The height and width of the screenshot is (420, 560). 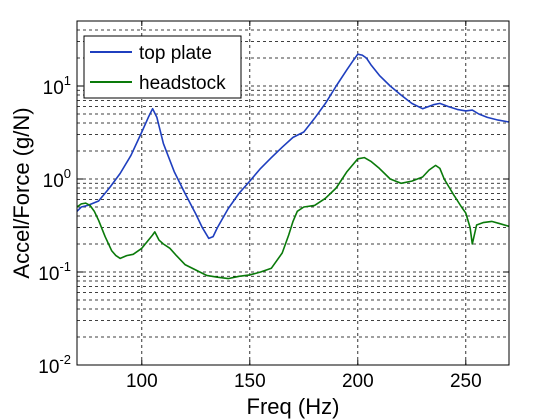 I want to click on legend: top plate headstock, so click(x=162, y=67).